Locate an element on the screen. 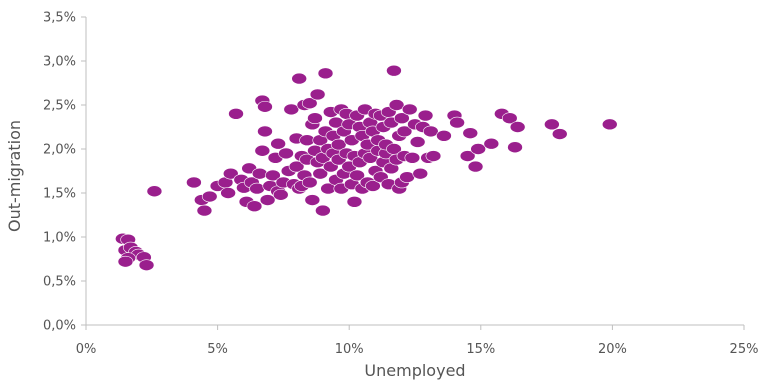 This screenshot has height=383, width=761. x-tick-label: 0% is located at coordinates (86, 349).